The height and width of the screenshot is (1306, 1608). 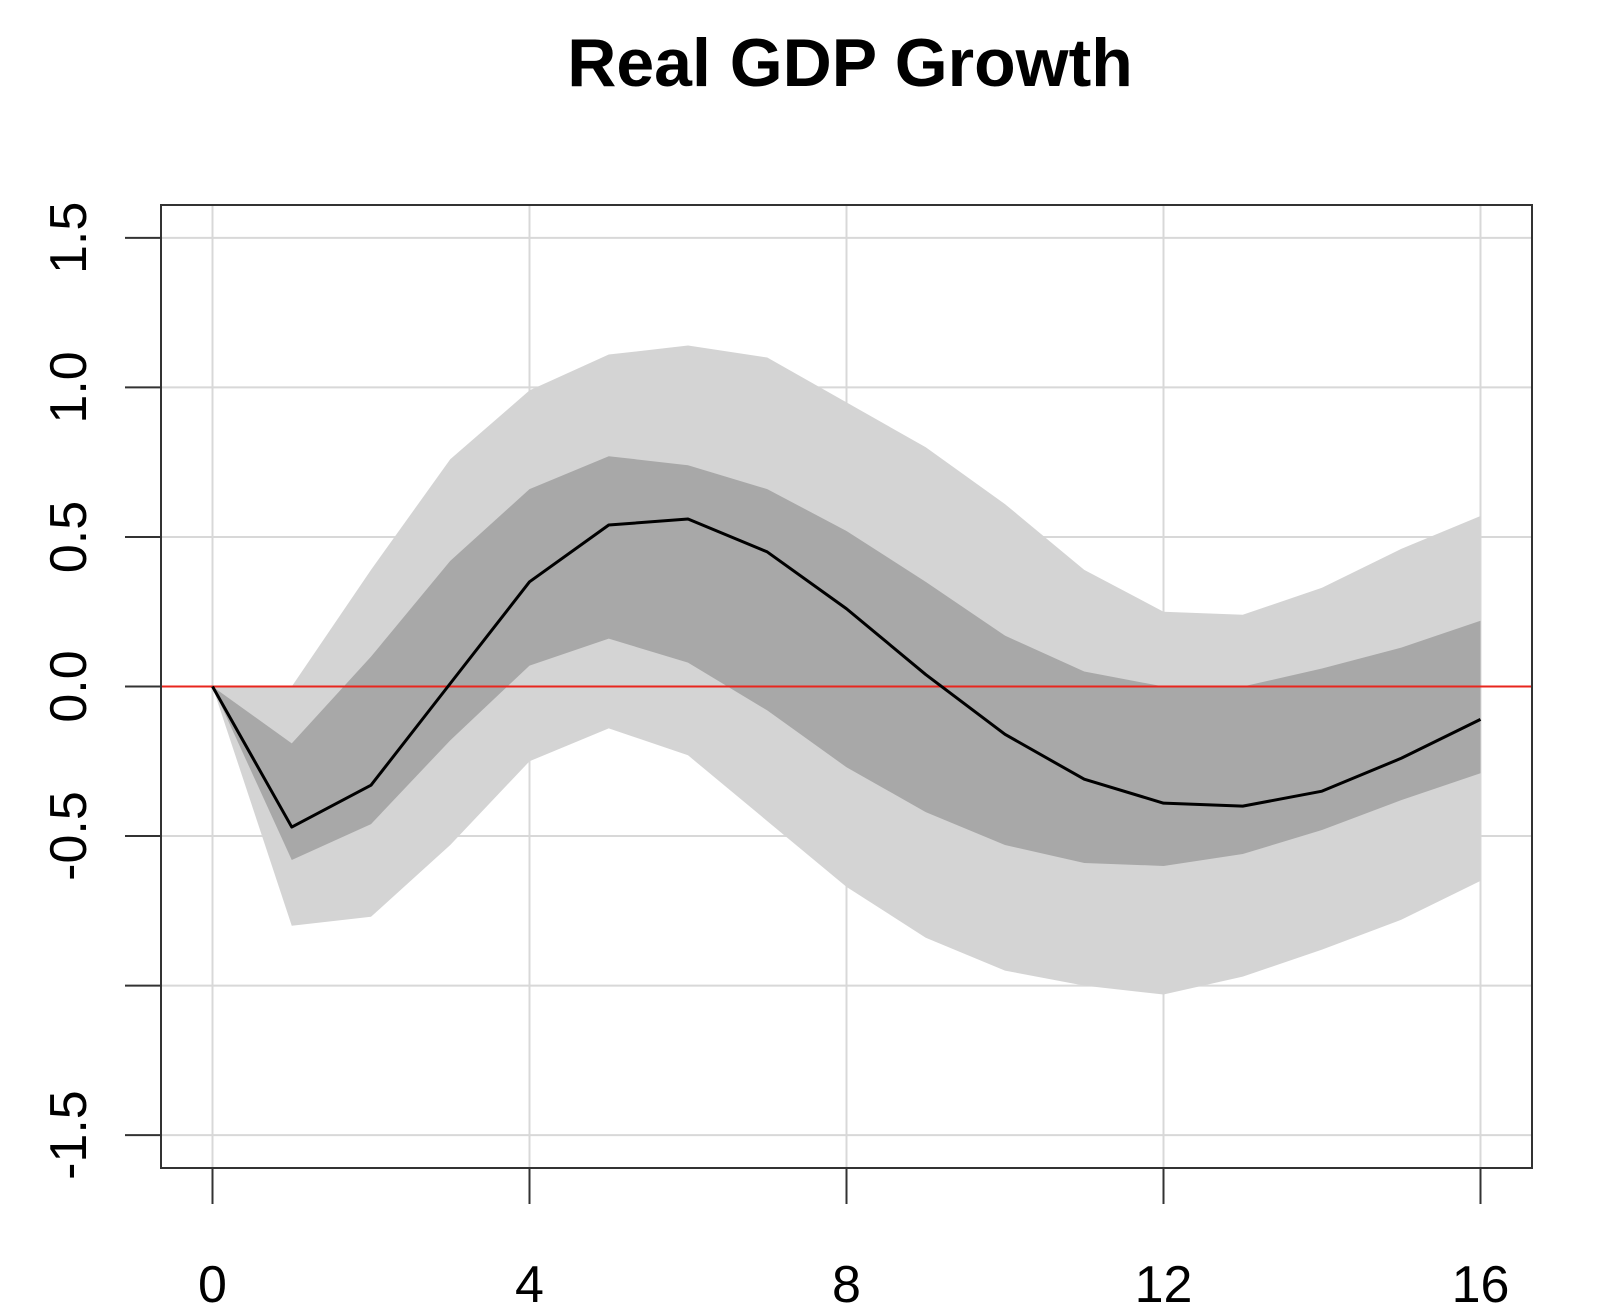 What do you see at coordinates (529, 1281) in the screenshot?
I see `x-tick-label: 4` at bounding box center [529, 1281].